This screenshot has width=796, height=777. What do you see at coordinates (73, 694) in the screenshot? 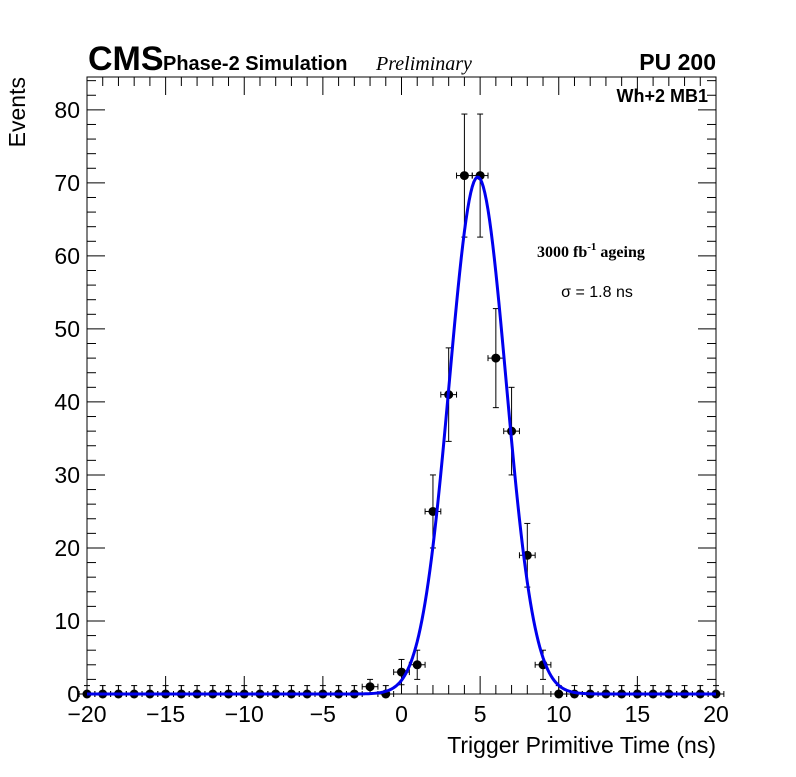
I see `y-tick-label: 0` at bounding box center [73, 694].